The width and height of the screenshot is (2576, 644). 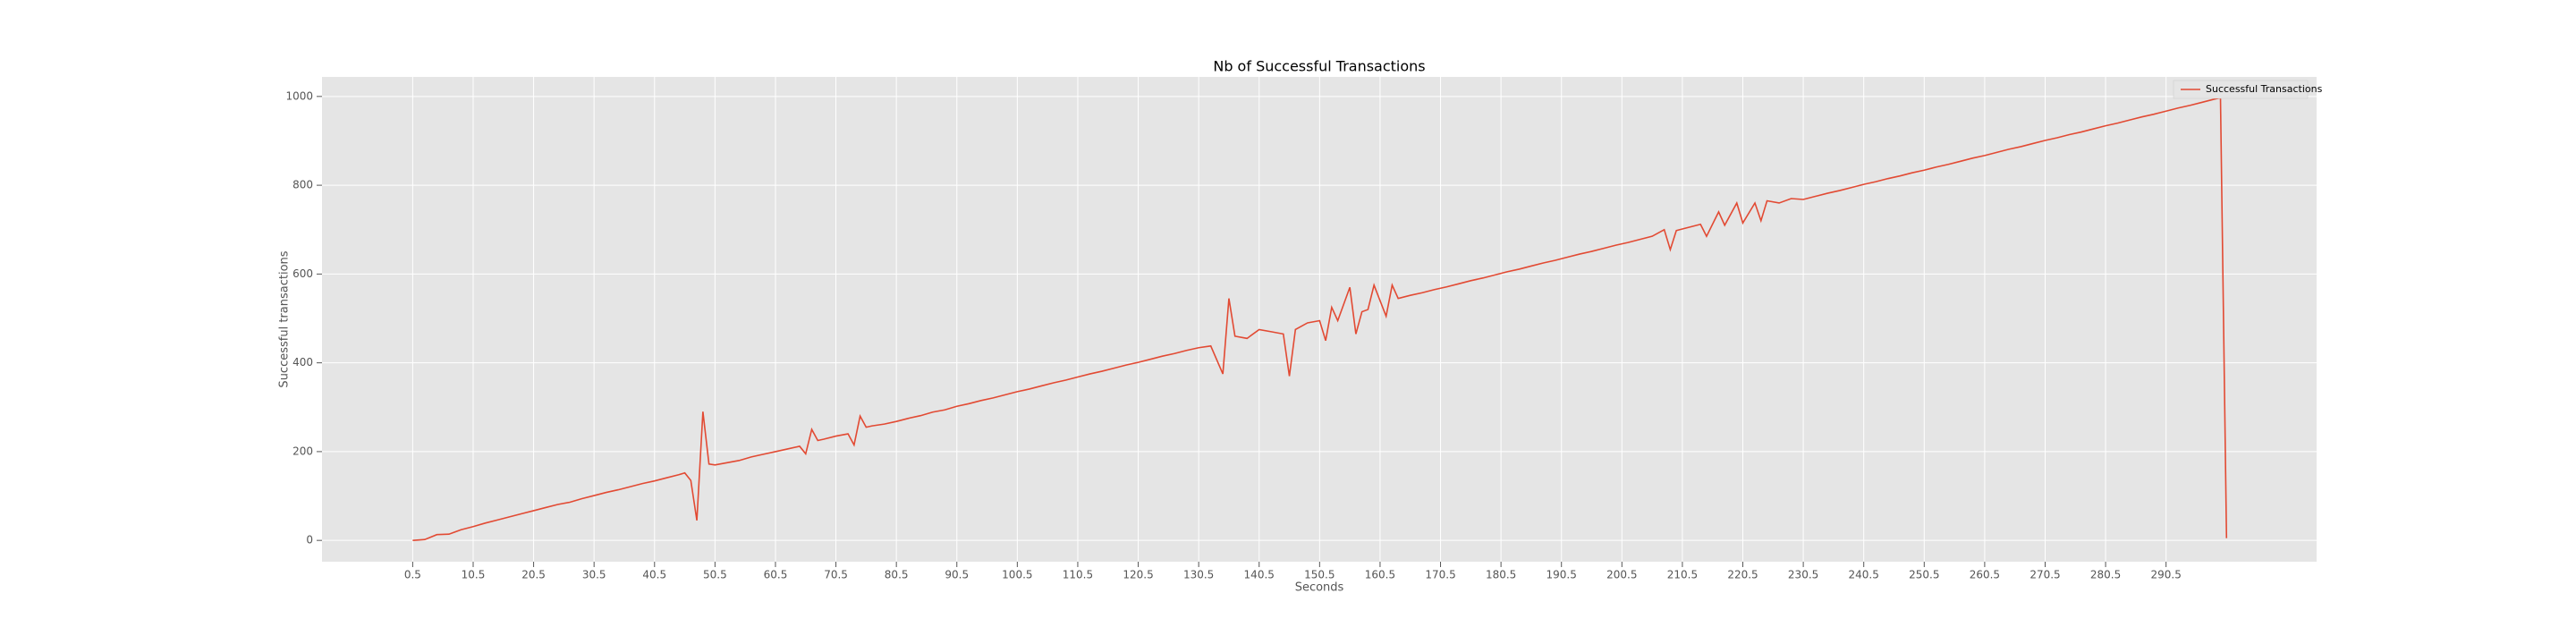 What do you see at coordinates (1864, 575) in the screenshot?
I see `x-tick-label: 240.5` at bounding box center [1864, 575].